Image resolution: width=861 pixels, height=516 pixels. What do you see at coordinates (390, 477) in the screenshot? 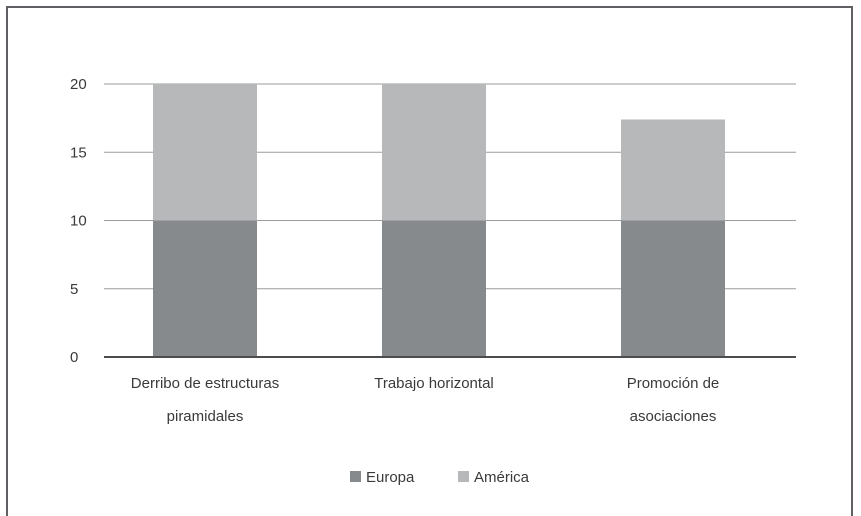
I see `legend-label: Europa` at bounding box center [390, 477].